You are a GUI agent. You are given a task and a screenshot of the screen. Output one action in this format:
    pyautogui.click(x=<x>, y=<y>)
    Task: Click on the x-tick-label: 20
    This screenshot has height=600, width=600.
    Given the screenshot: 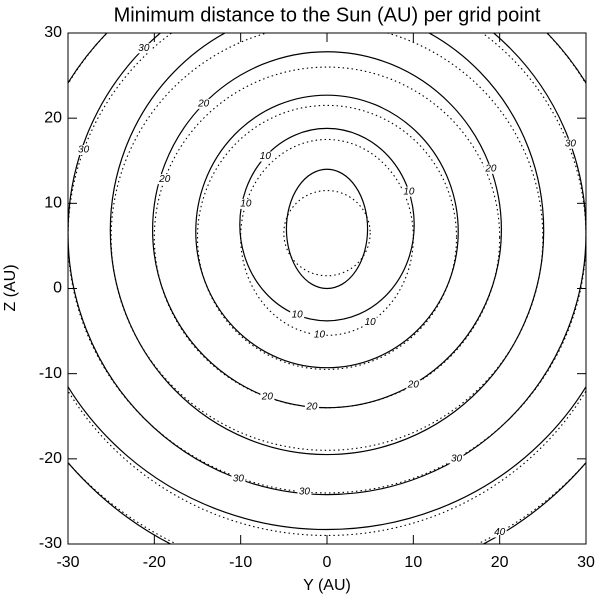 What is the action you would take?
    pyautogui.click(x=500, y=562)
    